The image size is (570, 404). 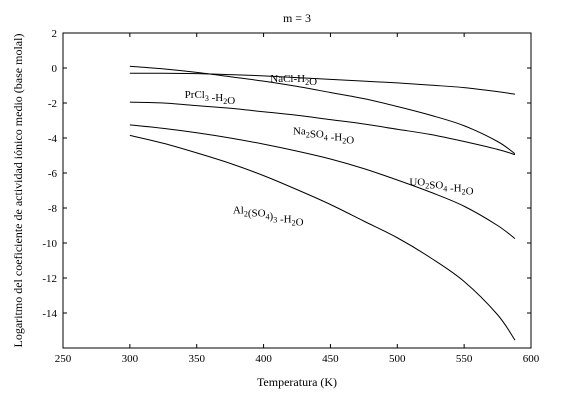 I want to click on y-tick-label: -4, so click(x=53, y=139).